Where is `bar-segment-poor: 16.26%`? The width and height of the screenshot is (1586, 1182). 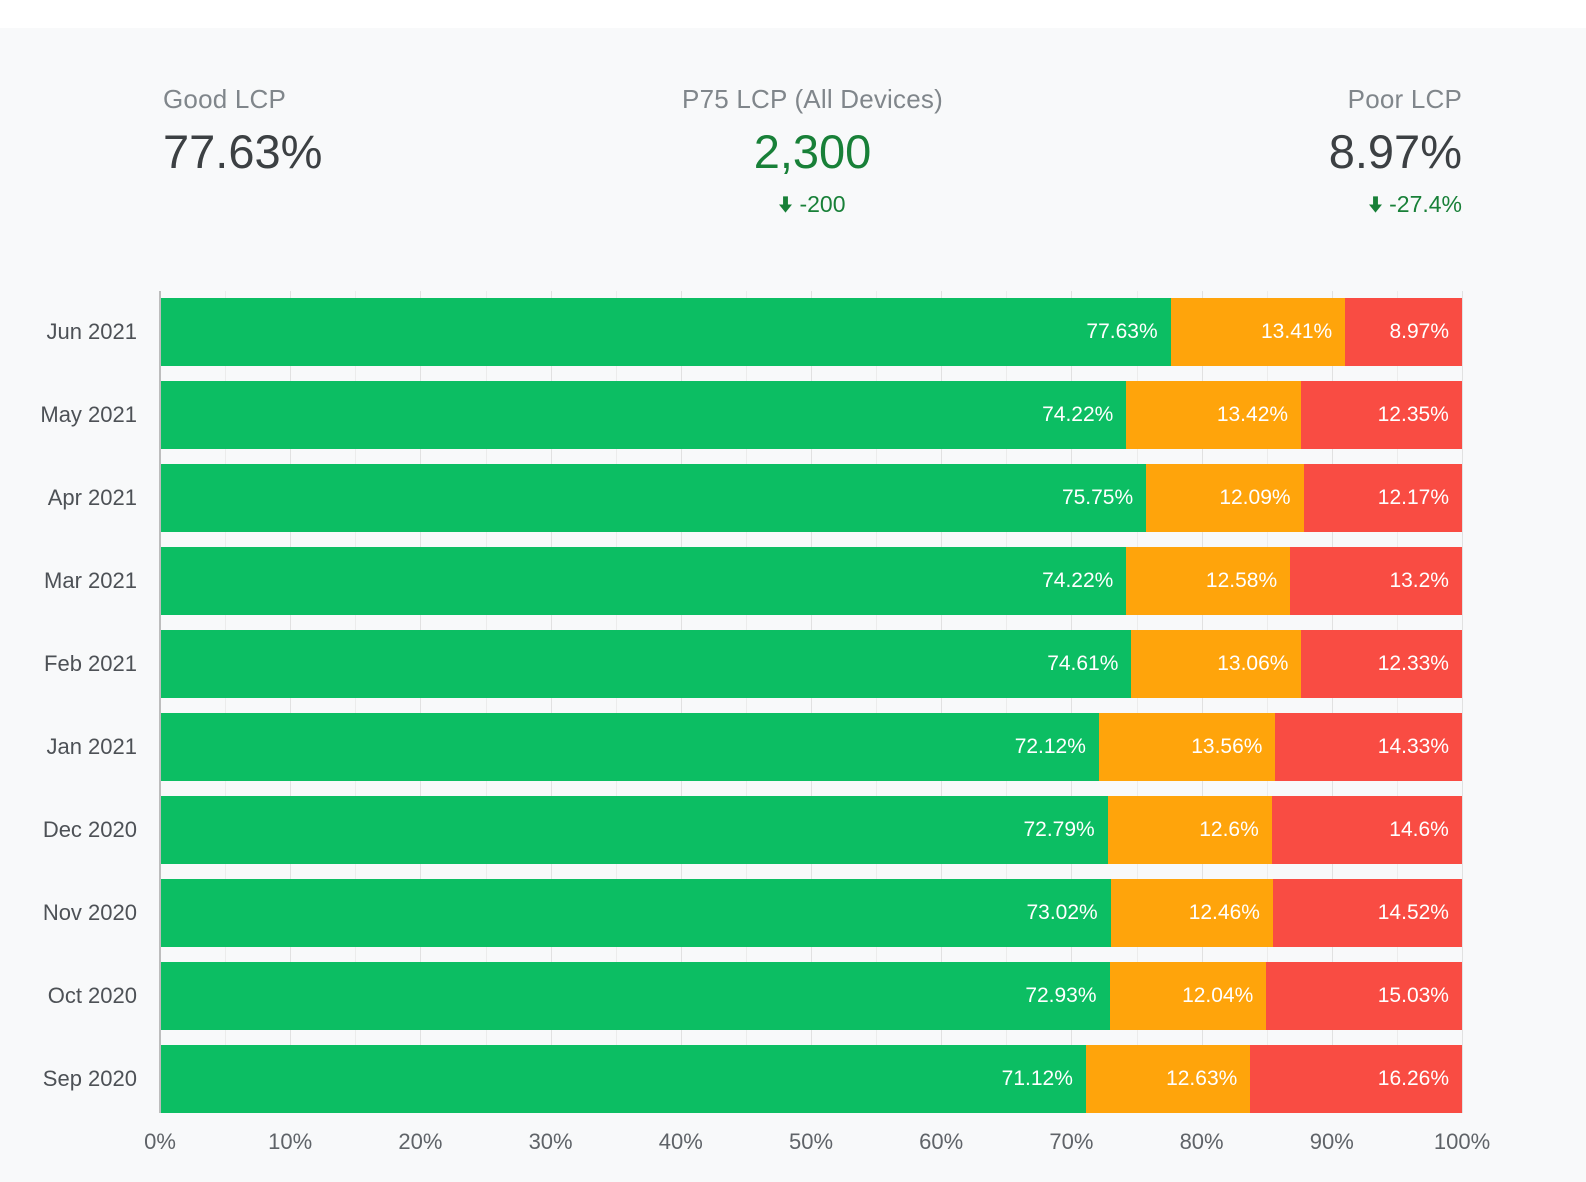 bar-segment-poor: 16.26% is located at coordinates (1356, 1079).